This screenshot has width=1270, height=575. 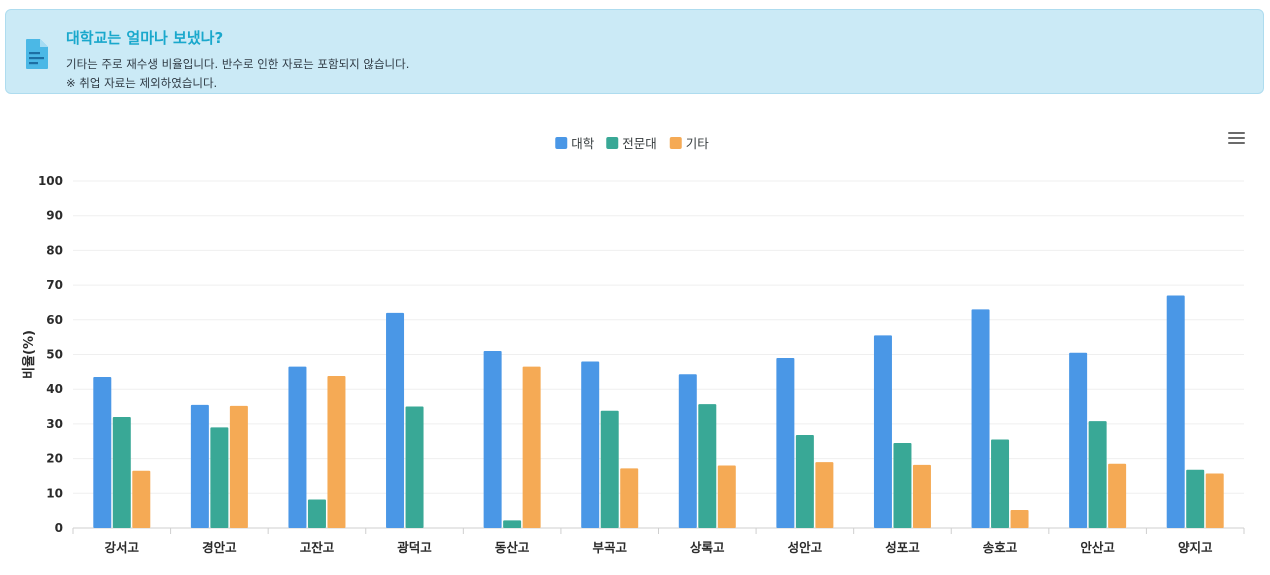 What do you see at coordinates (1097, 547) in the screenshot?
I see `x-tick-label: 안산고` at bounding box center [1097, 547].